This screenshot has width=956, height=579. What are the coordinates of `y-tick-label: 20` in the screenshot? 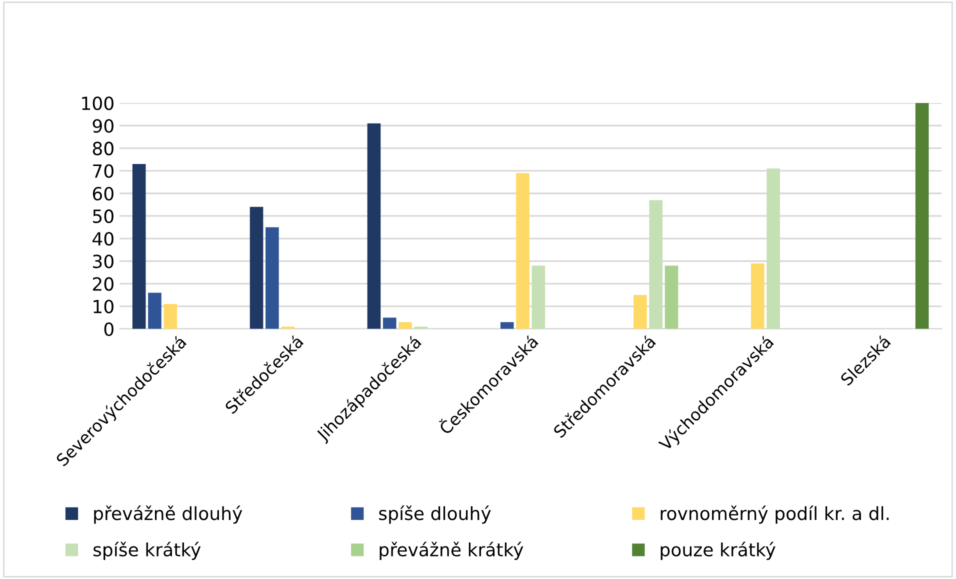 It's located at (103, 284).